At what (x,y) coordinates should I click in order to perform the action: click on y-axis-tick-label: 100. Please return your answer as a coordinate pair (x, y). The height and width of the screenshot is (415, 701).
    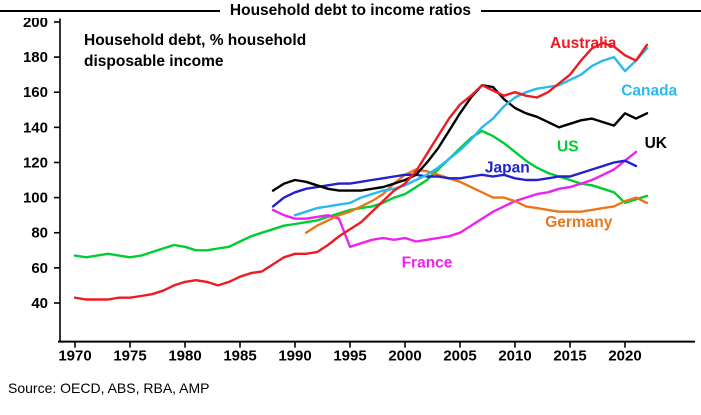
    Looking at the image, I should click on (35, 198).